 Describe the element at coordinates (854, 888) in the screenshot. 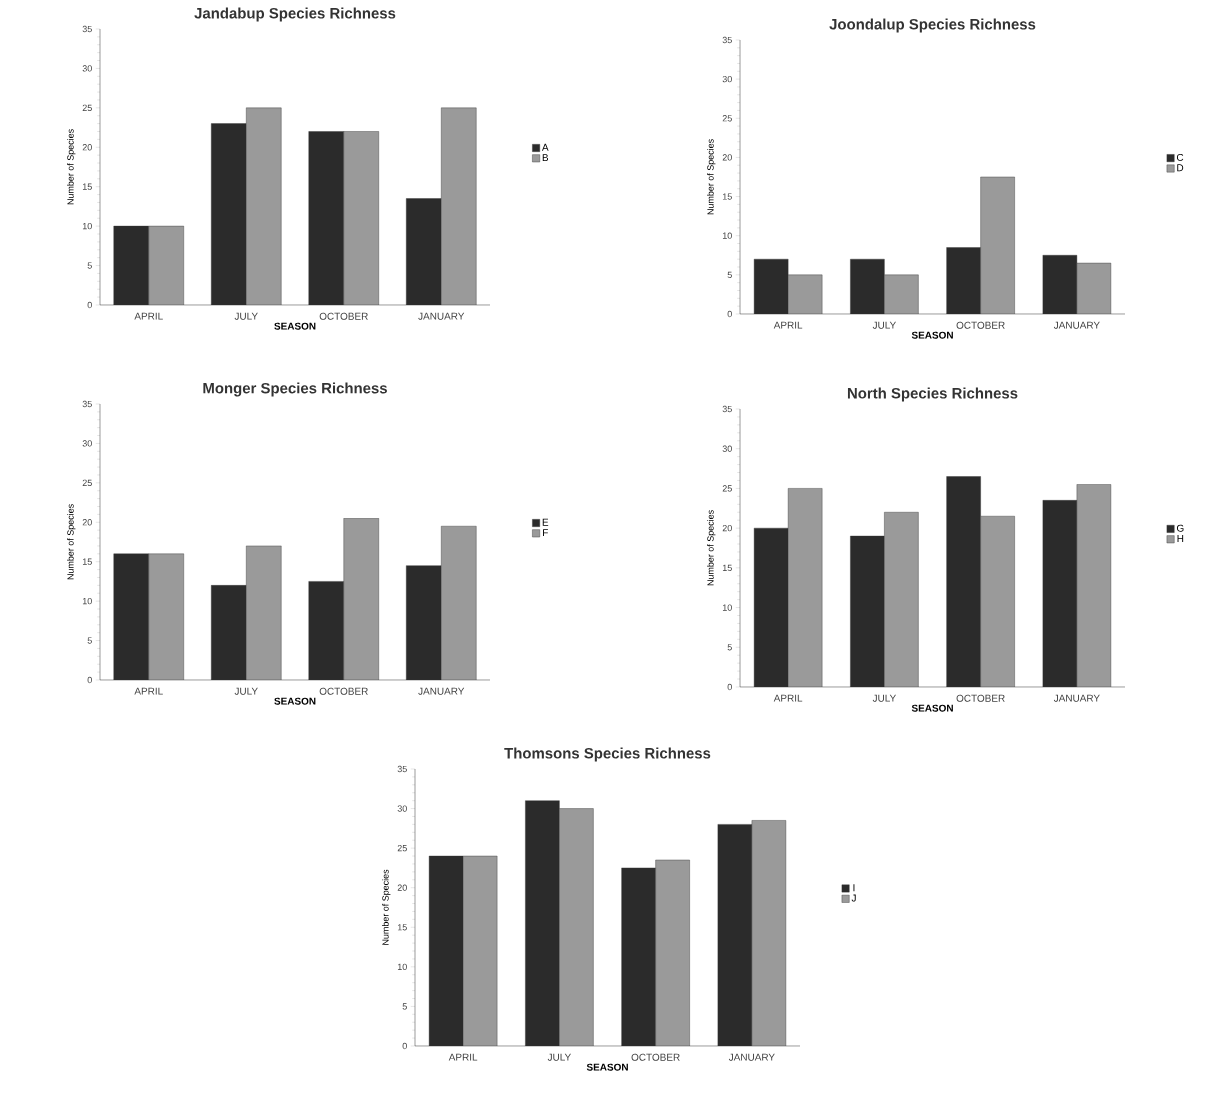

I see `legend-label: I` at that location.